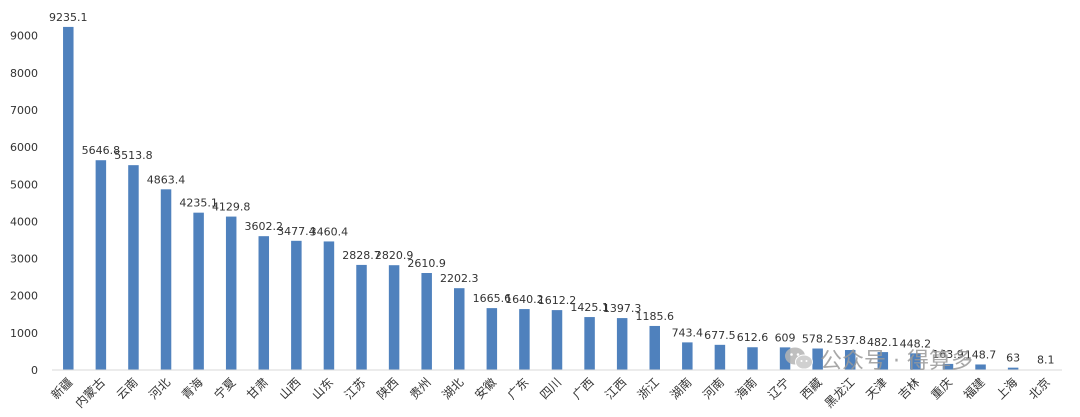  I want to click on y-tick-label: 7000, so click(24, 110).